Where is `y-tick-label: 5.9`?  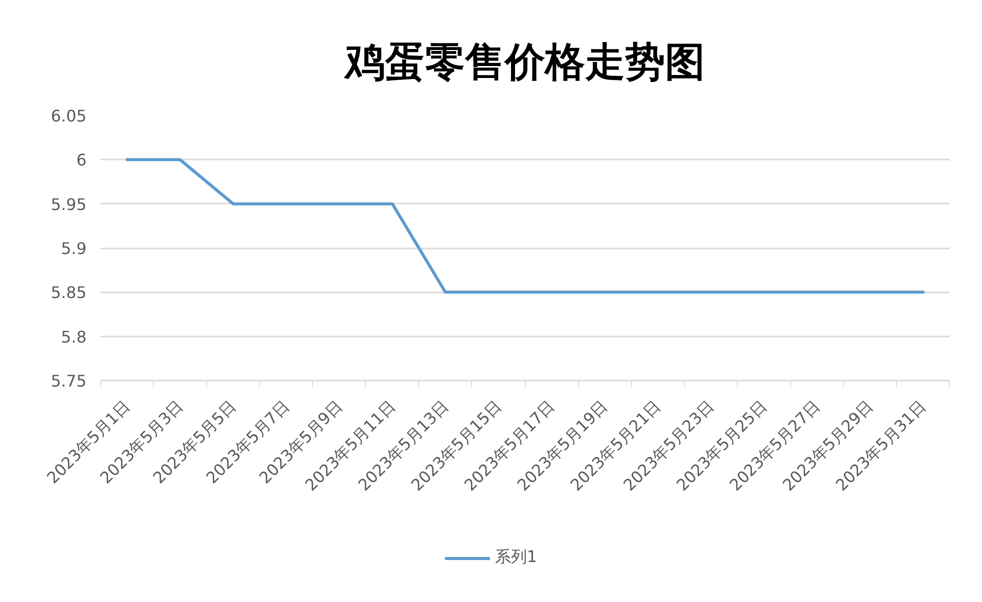
y-tick-label: 5.9 is located at coordinates (74, 248).